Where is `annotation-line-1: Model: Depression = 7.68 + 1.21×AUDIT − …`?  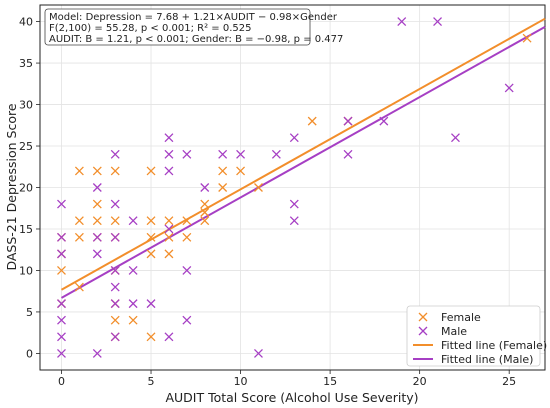 annotation-line-1: Model: Depression = 7.68 + 1.21×AUDIT − … is located at coordinates (193, 17).